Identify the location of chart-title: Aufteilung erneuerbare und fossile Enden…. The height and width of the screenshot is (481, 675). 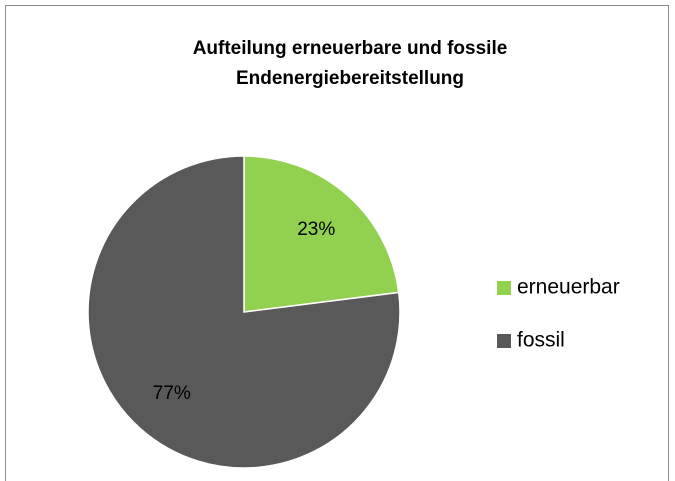
(350, 63).